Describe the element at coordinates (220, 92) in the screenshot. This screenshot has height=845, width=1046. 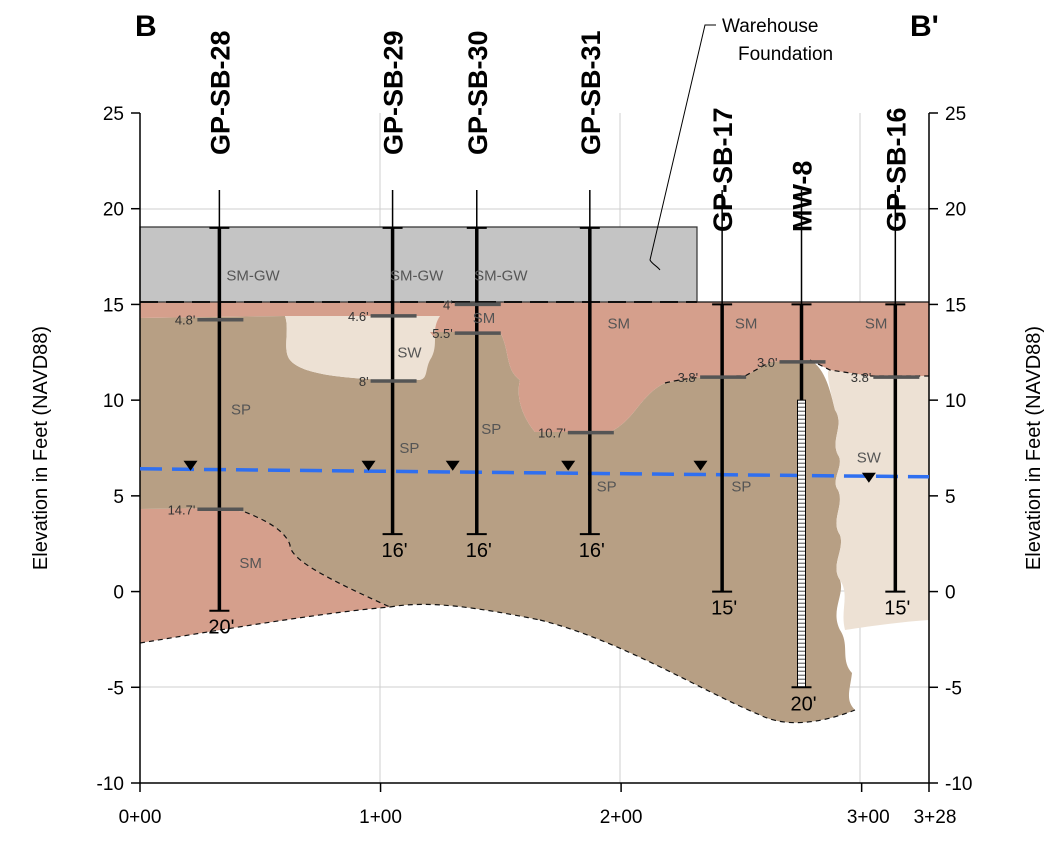
I see `boring-name: GP-SB-28` at that location.